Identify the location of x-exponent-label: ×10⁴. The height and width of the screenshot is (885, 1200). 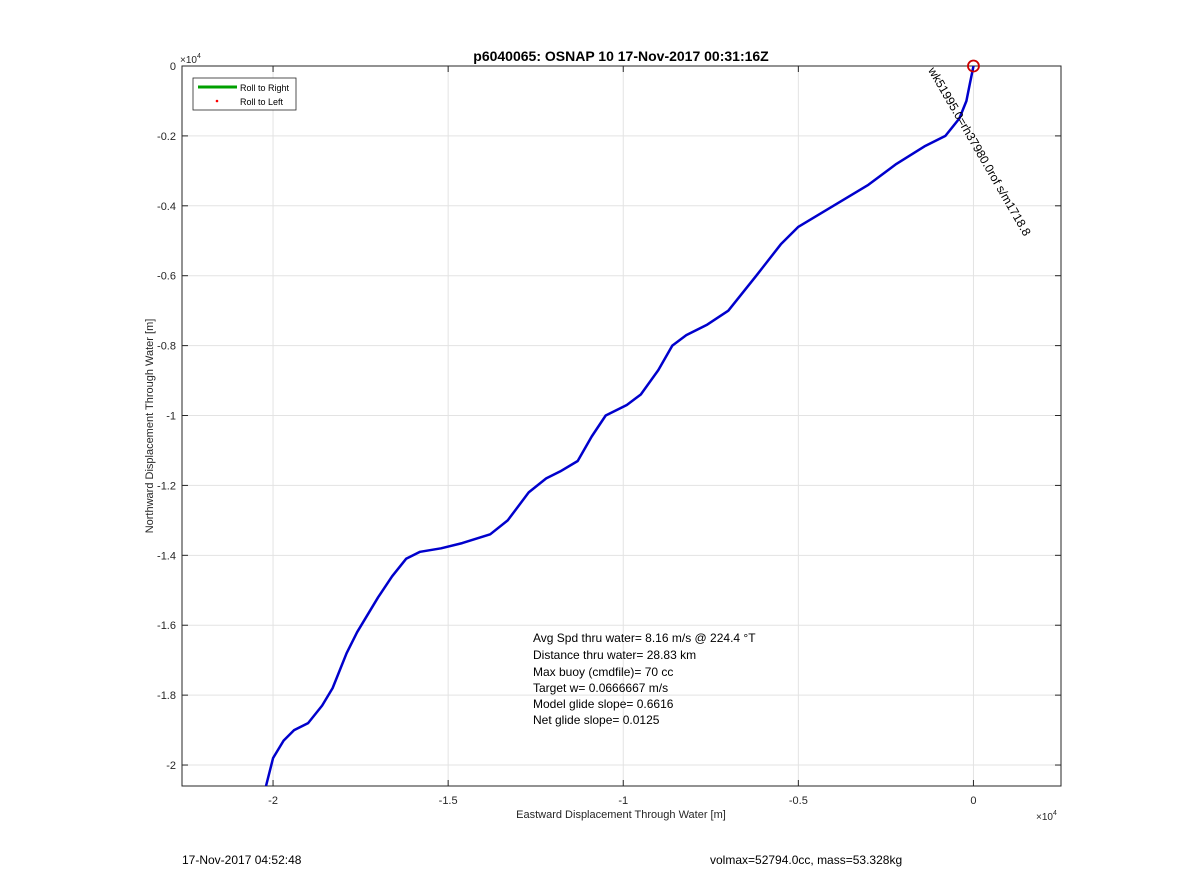
(1046, 816).